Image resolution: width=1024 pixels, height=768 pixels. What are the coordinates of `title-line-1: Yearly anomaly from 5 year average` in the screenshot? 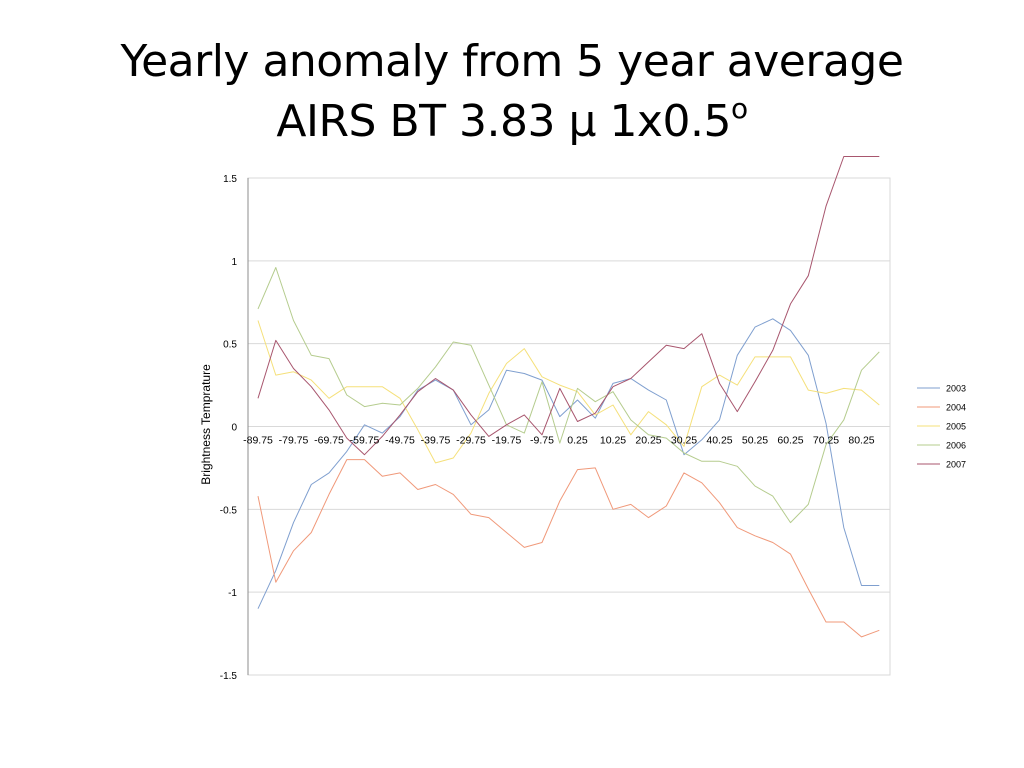 It's located at (512, 61).